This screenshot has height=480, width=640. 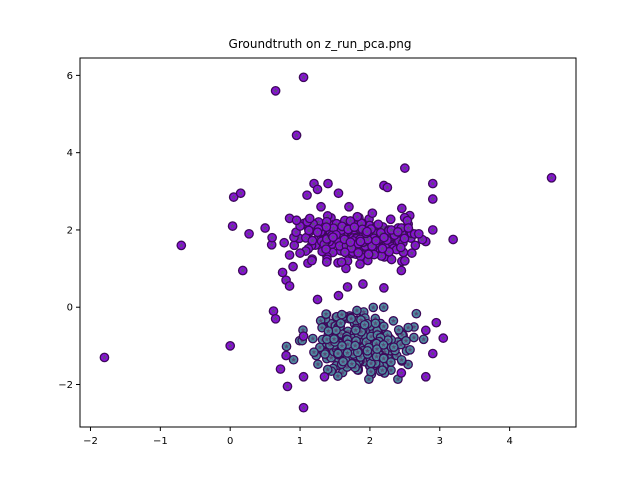 What do you see at coordinates (440, 441) in the screenshot?
I see `x-tick-label: 3` at bounding box center [440, 441].